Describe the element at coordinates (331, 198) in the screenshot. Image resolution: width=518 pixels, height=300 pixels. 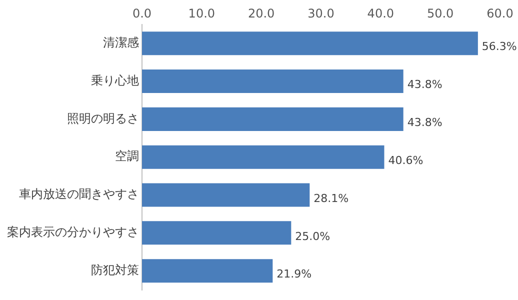
I see `data-label: 28.1%` at that location.